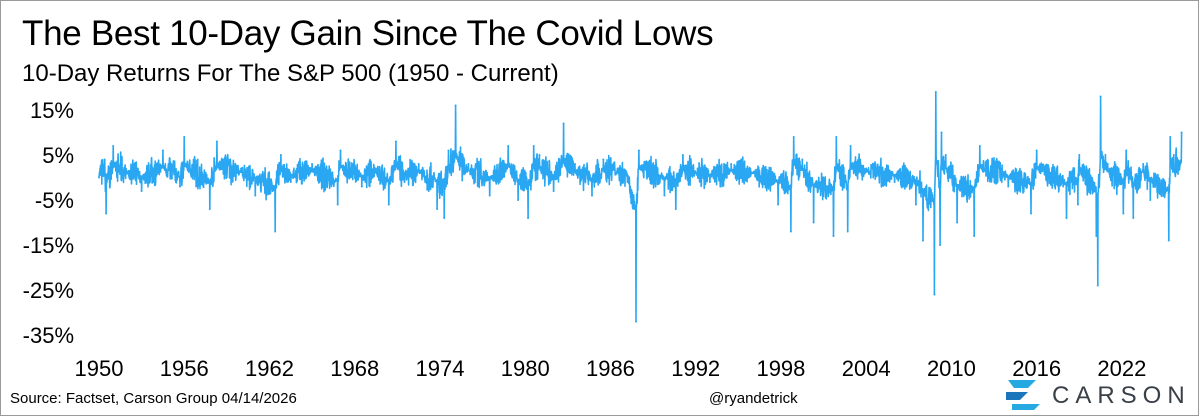 This screenshot has width=1199, height=416. I want to click on x-tick-label: 1986, so click(610, 368).